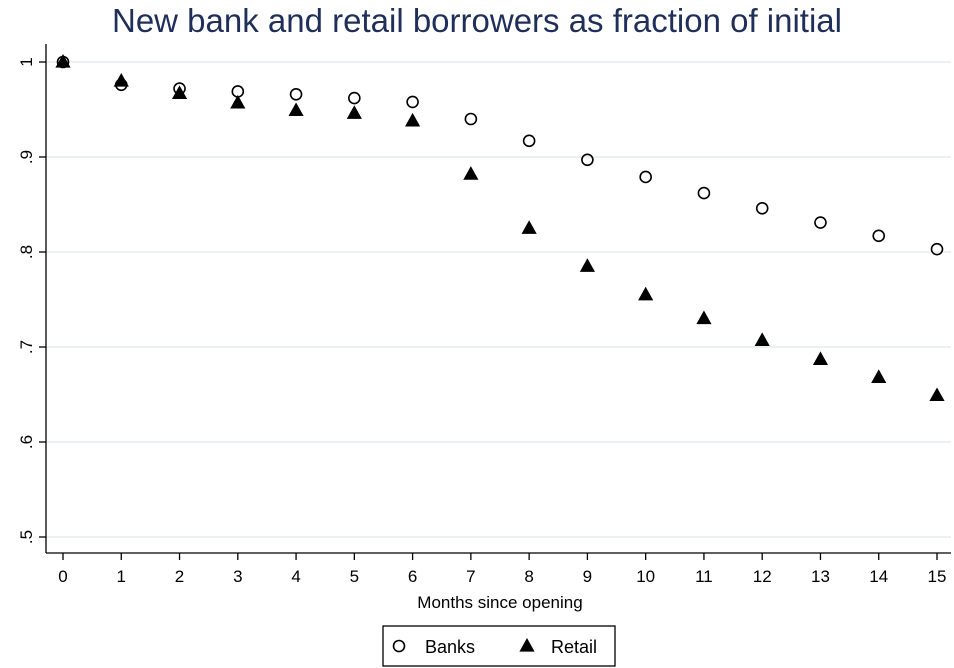 Image resolution: width=954 pixels, height=668 pixels. I want to click on legend-marker-retail, so click(527, 645).